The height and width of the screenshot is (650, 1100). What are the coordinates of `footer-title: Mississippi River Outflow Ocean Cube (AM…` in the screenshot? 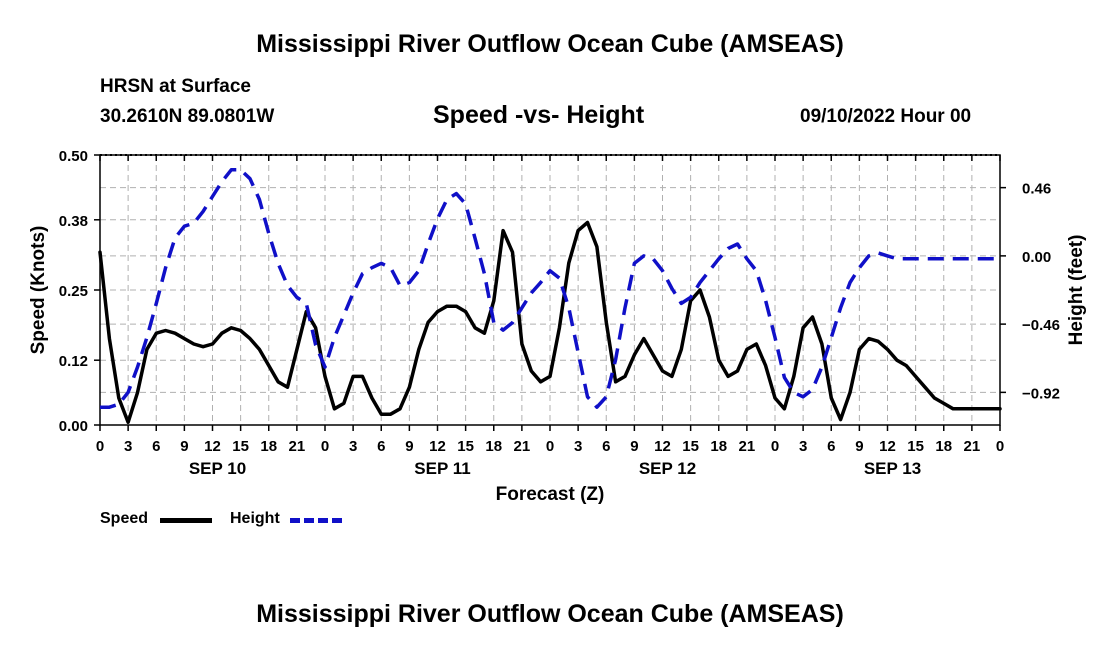 It's located at (550, 614).